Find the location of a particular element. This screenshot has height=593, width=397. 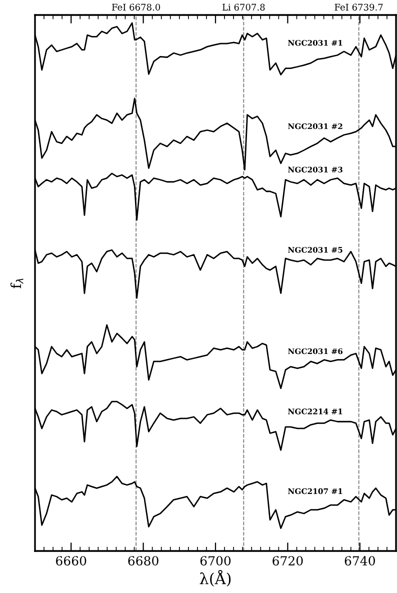

x-tick-label: 6660 is located at coordinates (71, 561).